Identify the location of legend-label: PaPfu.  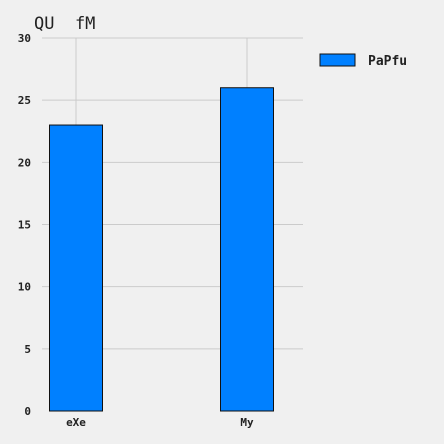
(387, 61).